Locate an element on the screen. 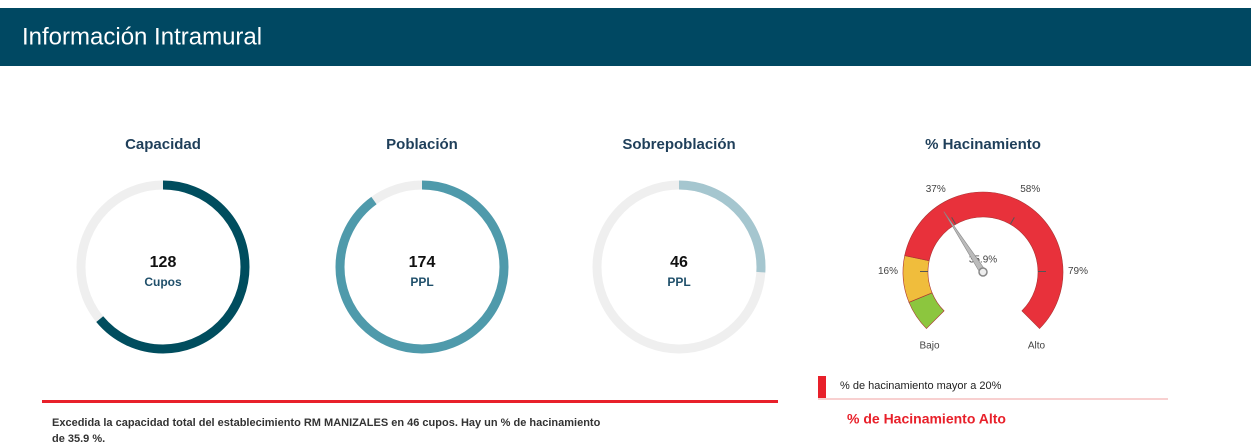 The image size is (1251, 446). gauge-value: 46 is located at coordinates (679, 262).